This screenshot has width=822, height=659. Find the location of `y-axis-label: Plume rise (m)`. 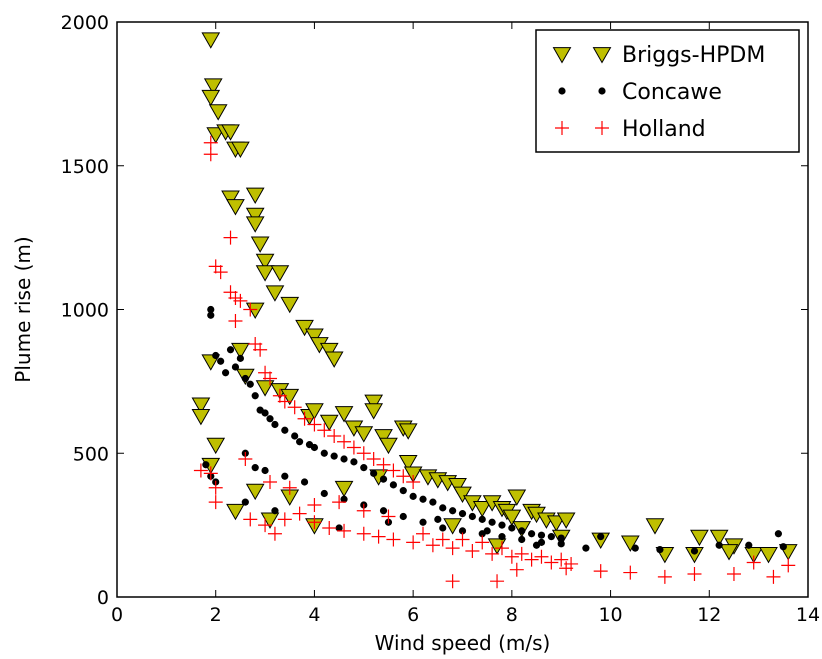

y-axis-label: Plume rise (m) is located at coordinates (23, 309).